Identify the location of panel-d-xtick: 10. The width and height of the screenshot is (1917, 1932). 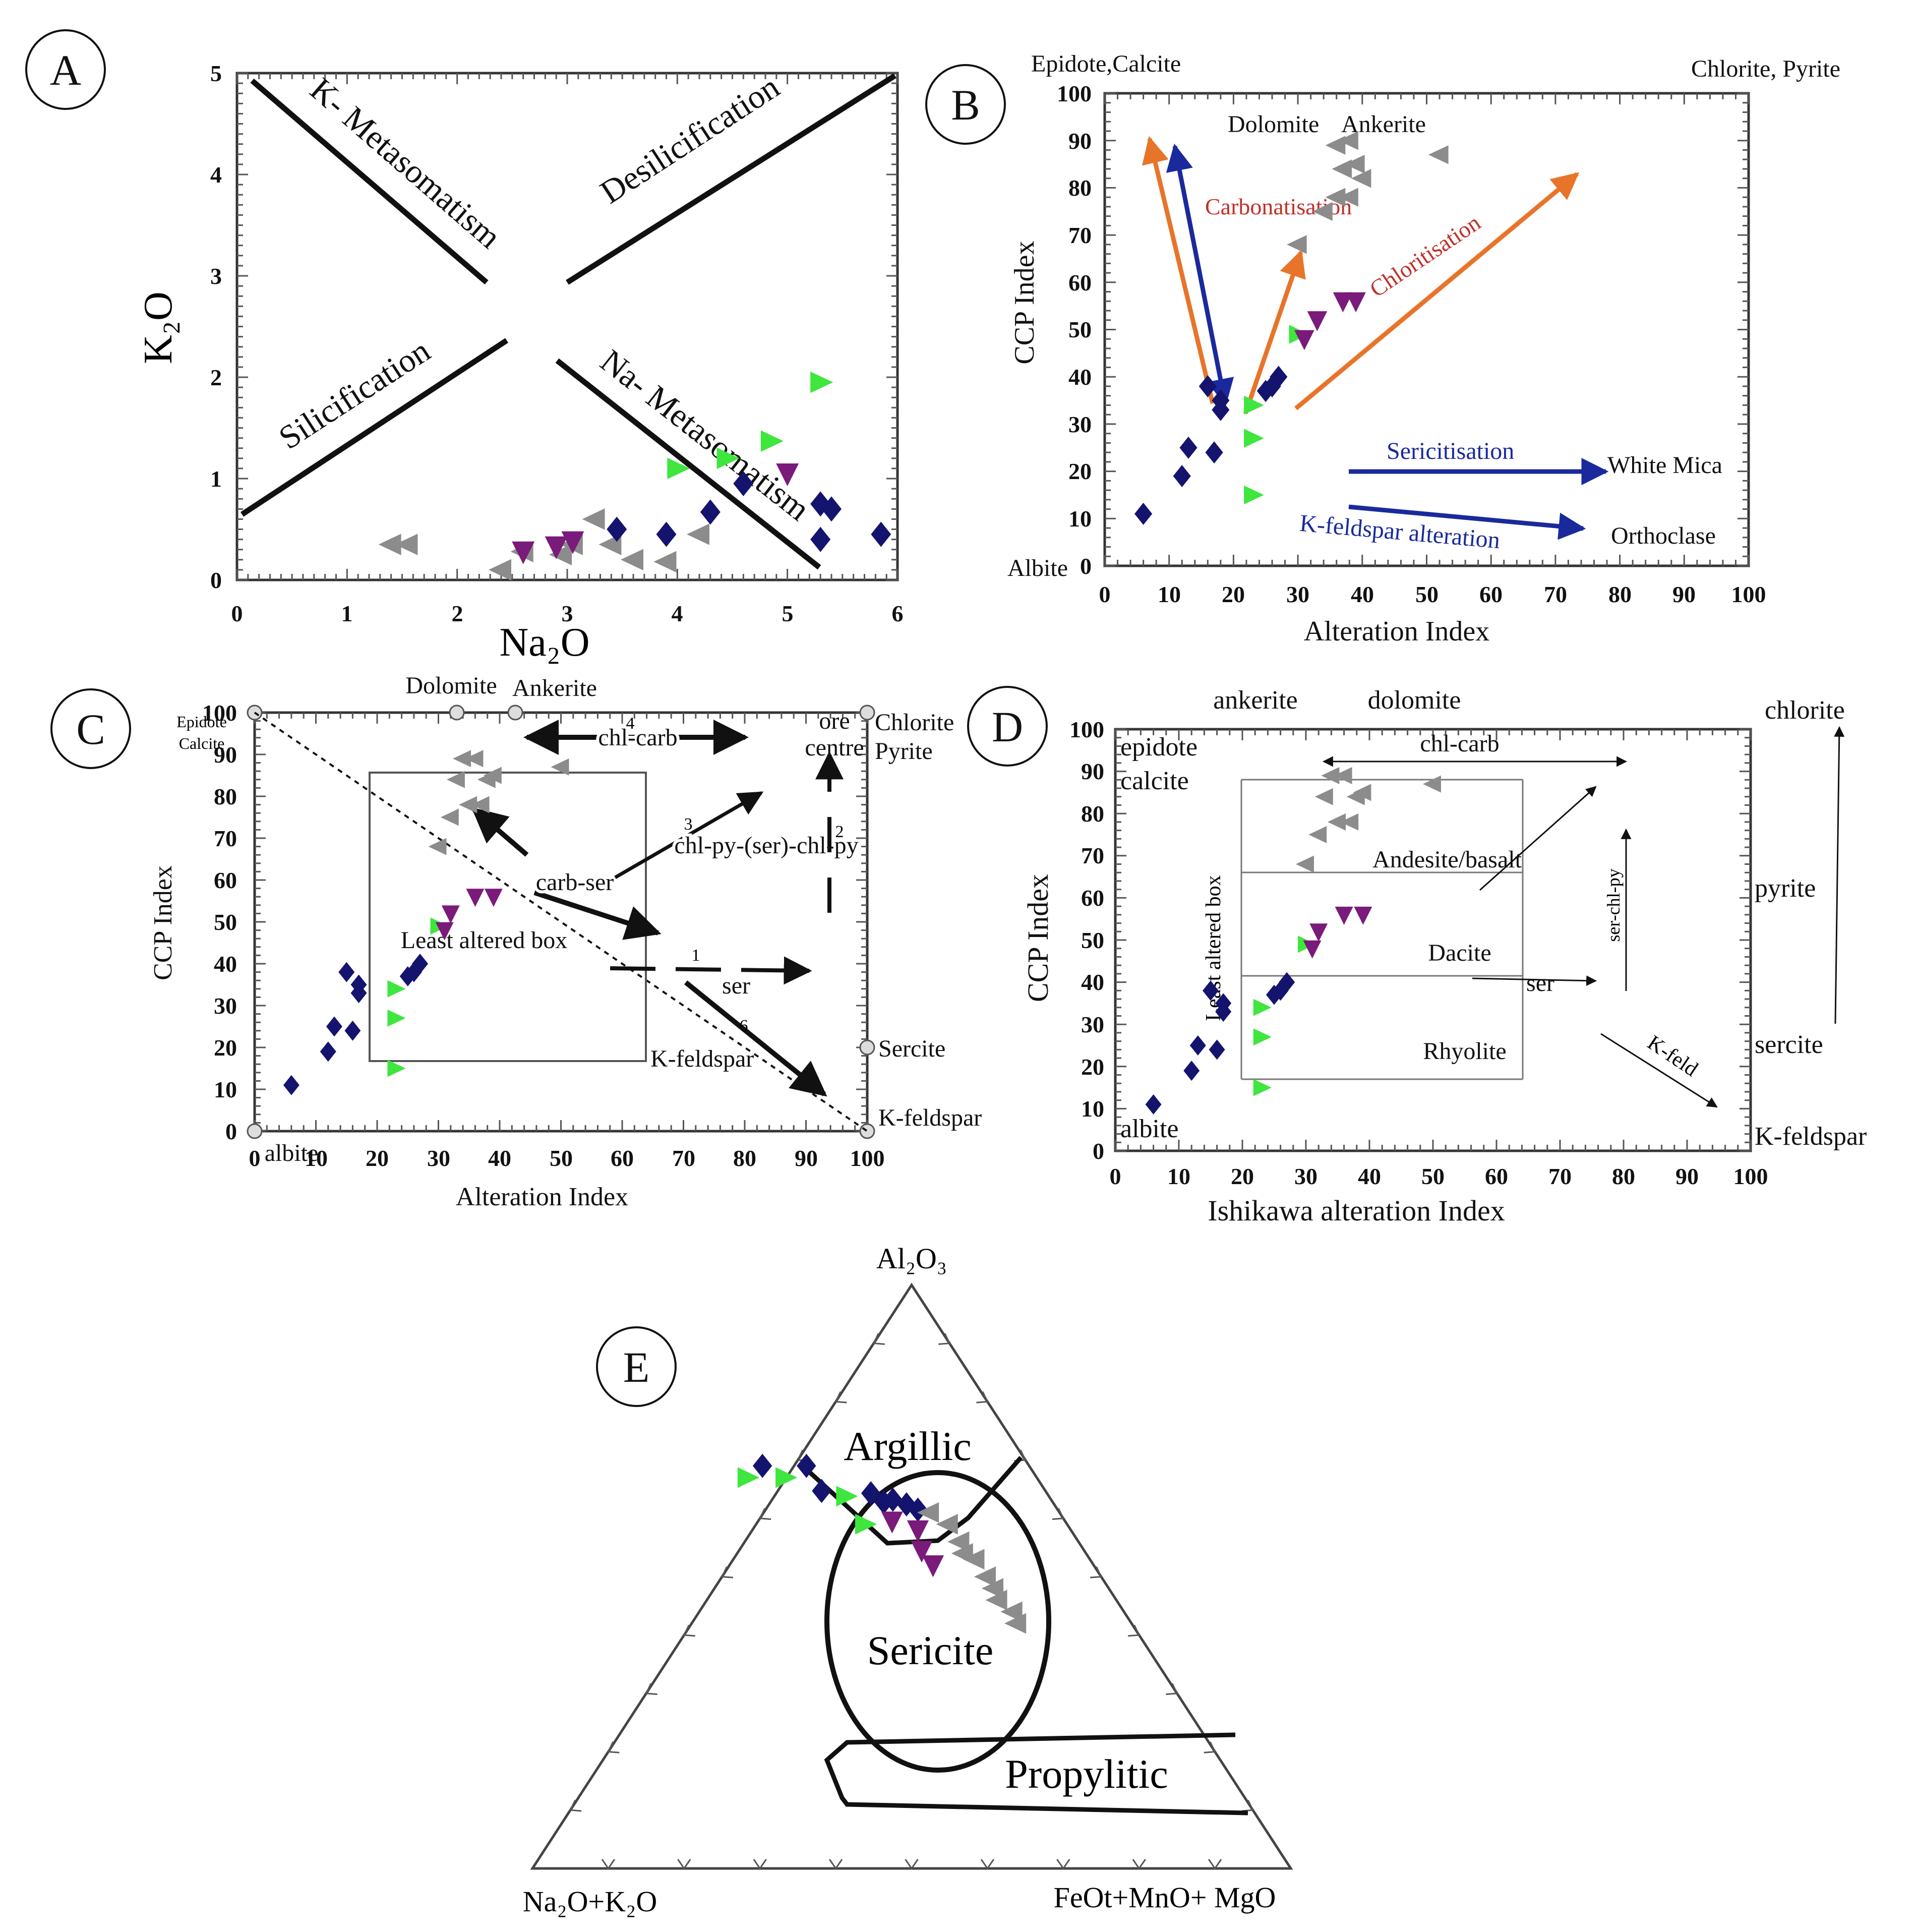
(1178, 1176).